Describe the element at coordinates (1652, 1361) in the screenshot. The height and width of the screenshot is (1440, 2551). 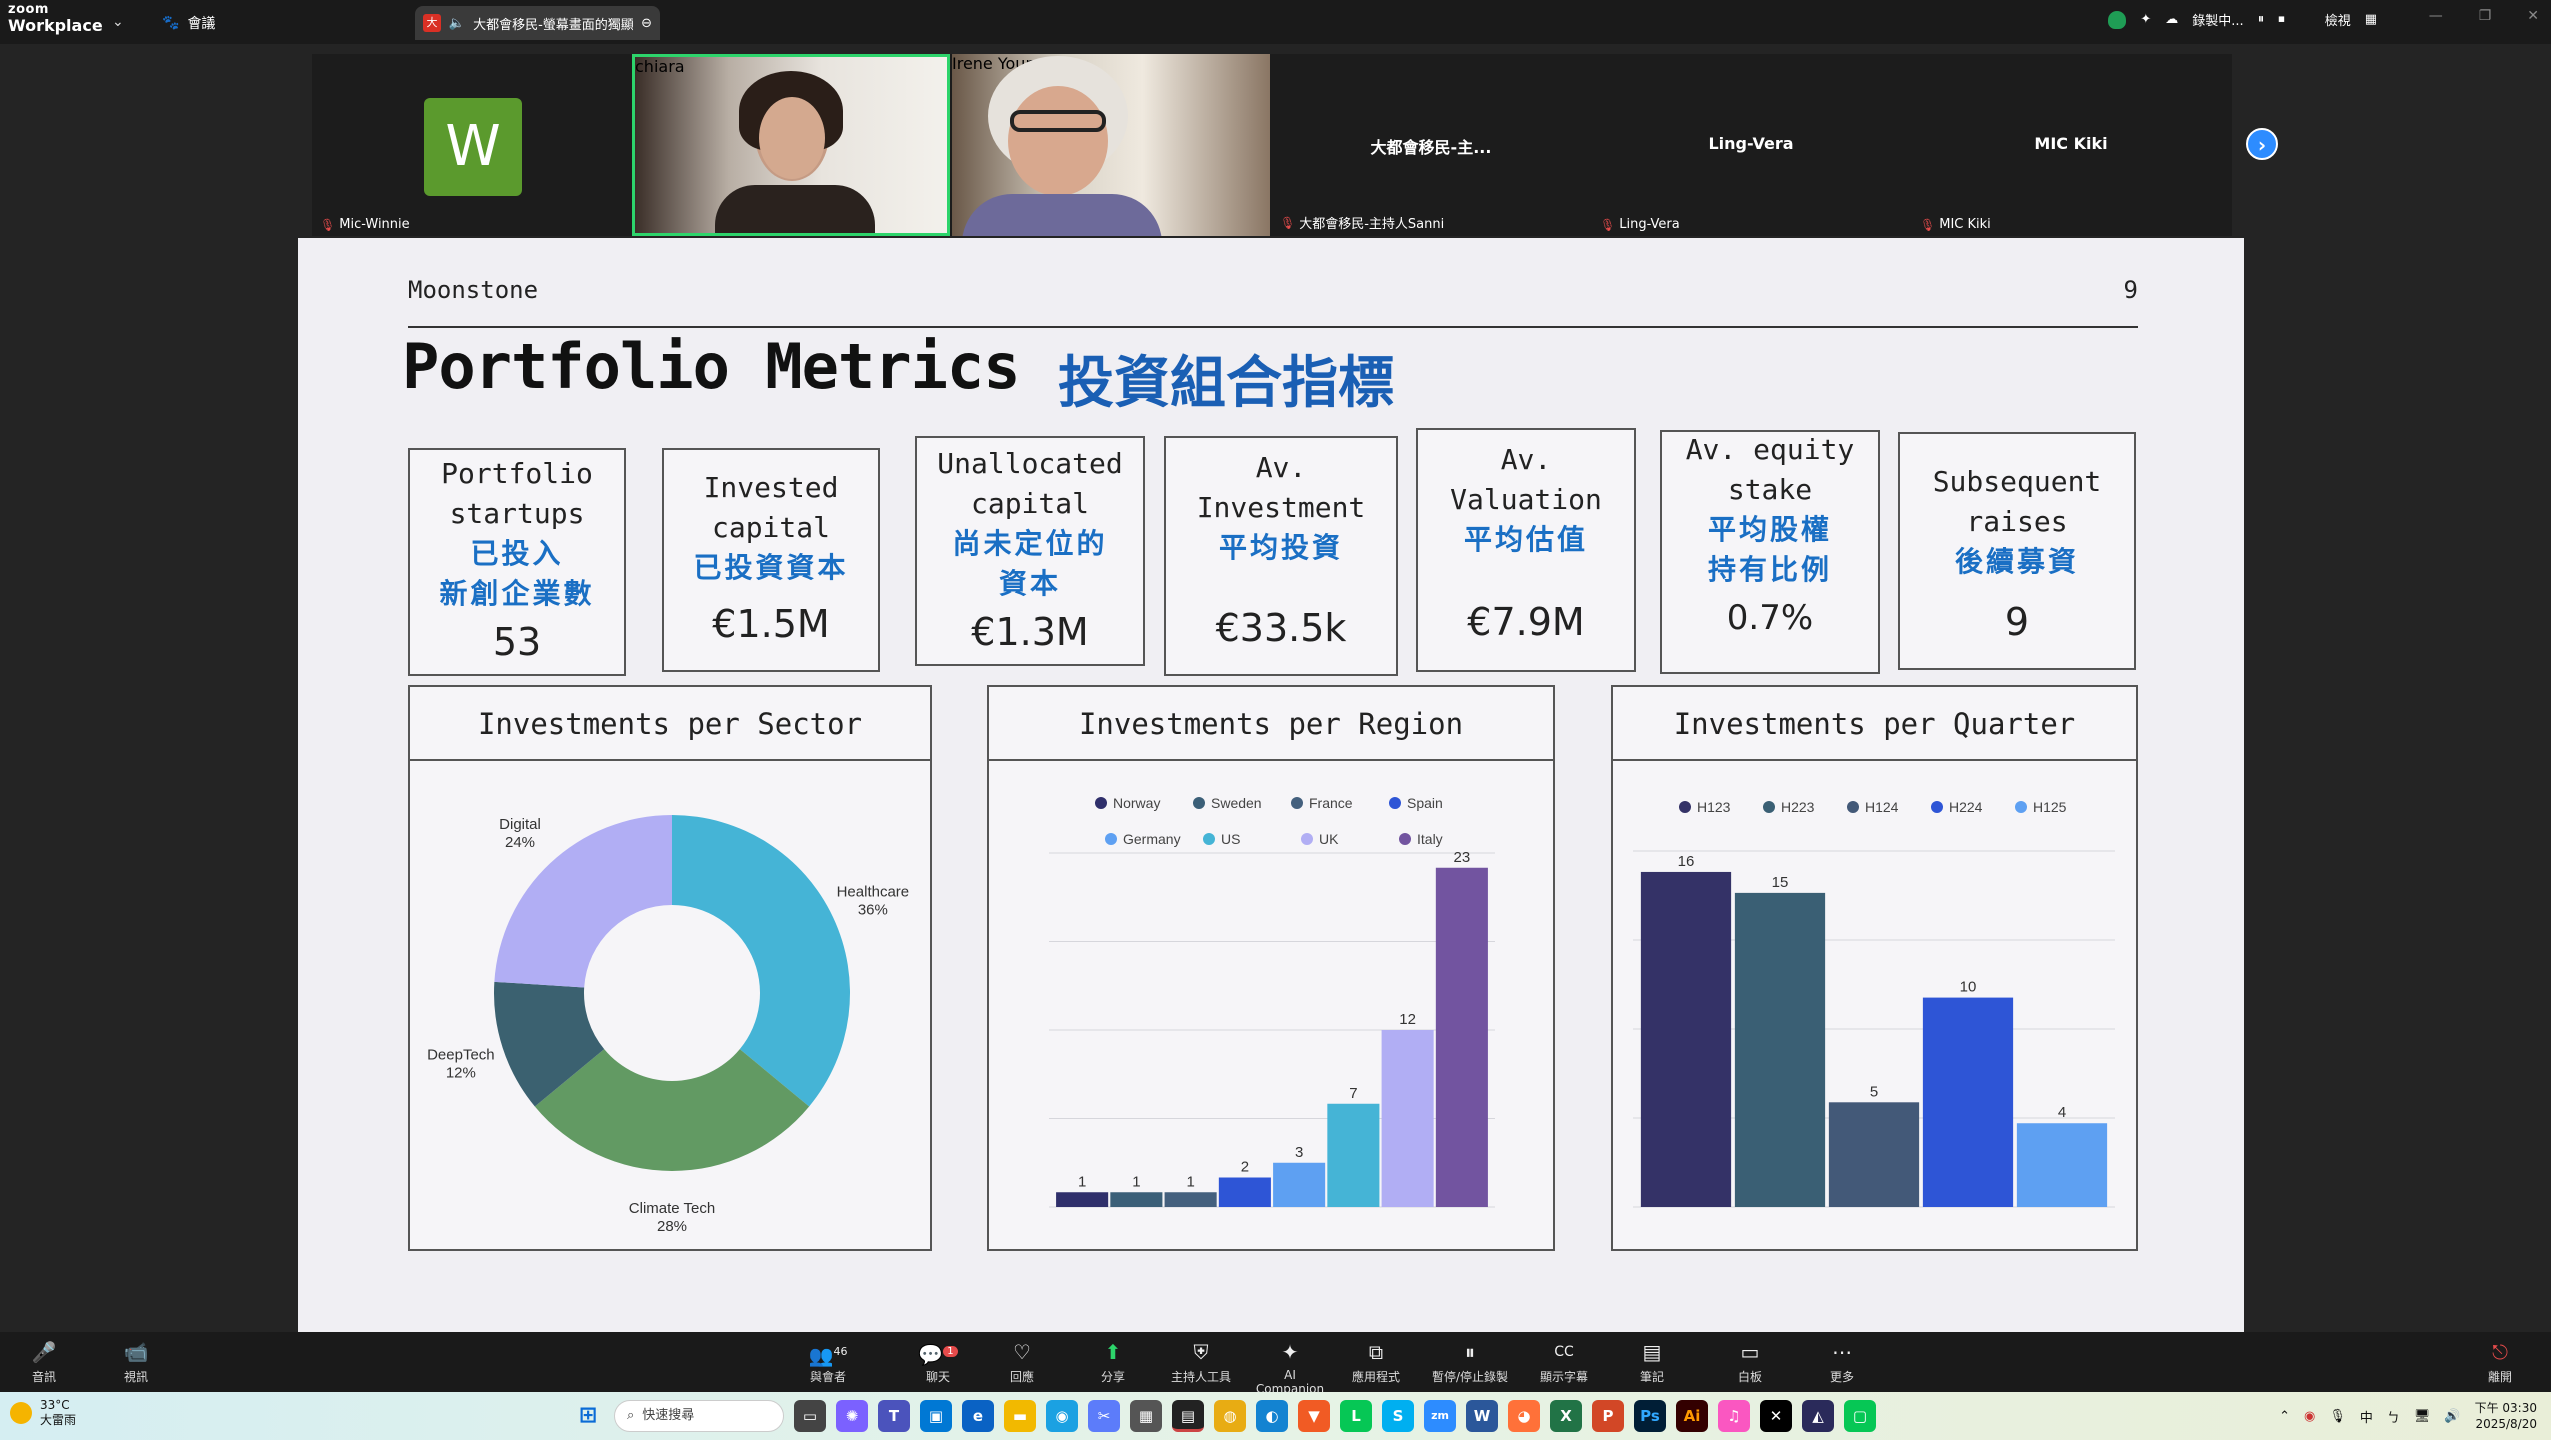
I see `notes-button: ▤ 筆記` at that location.